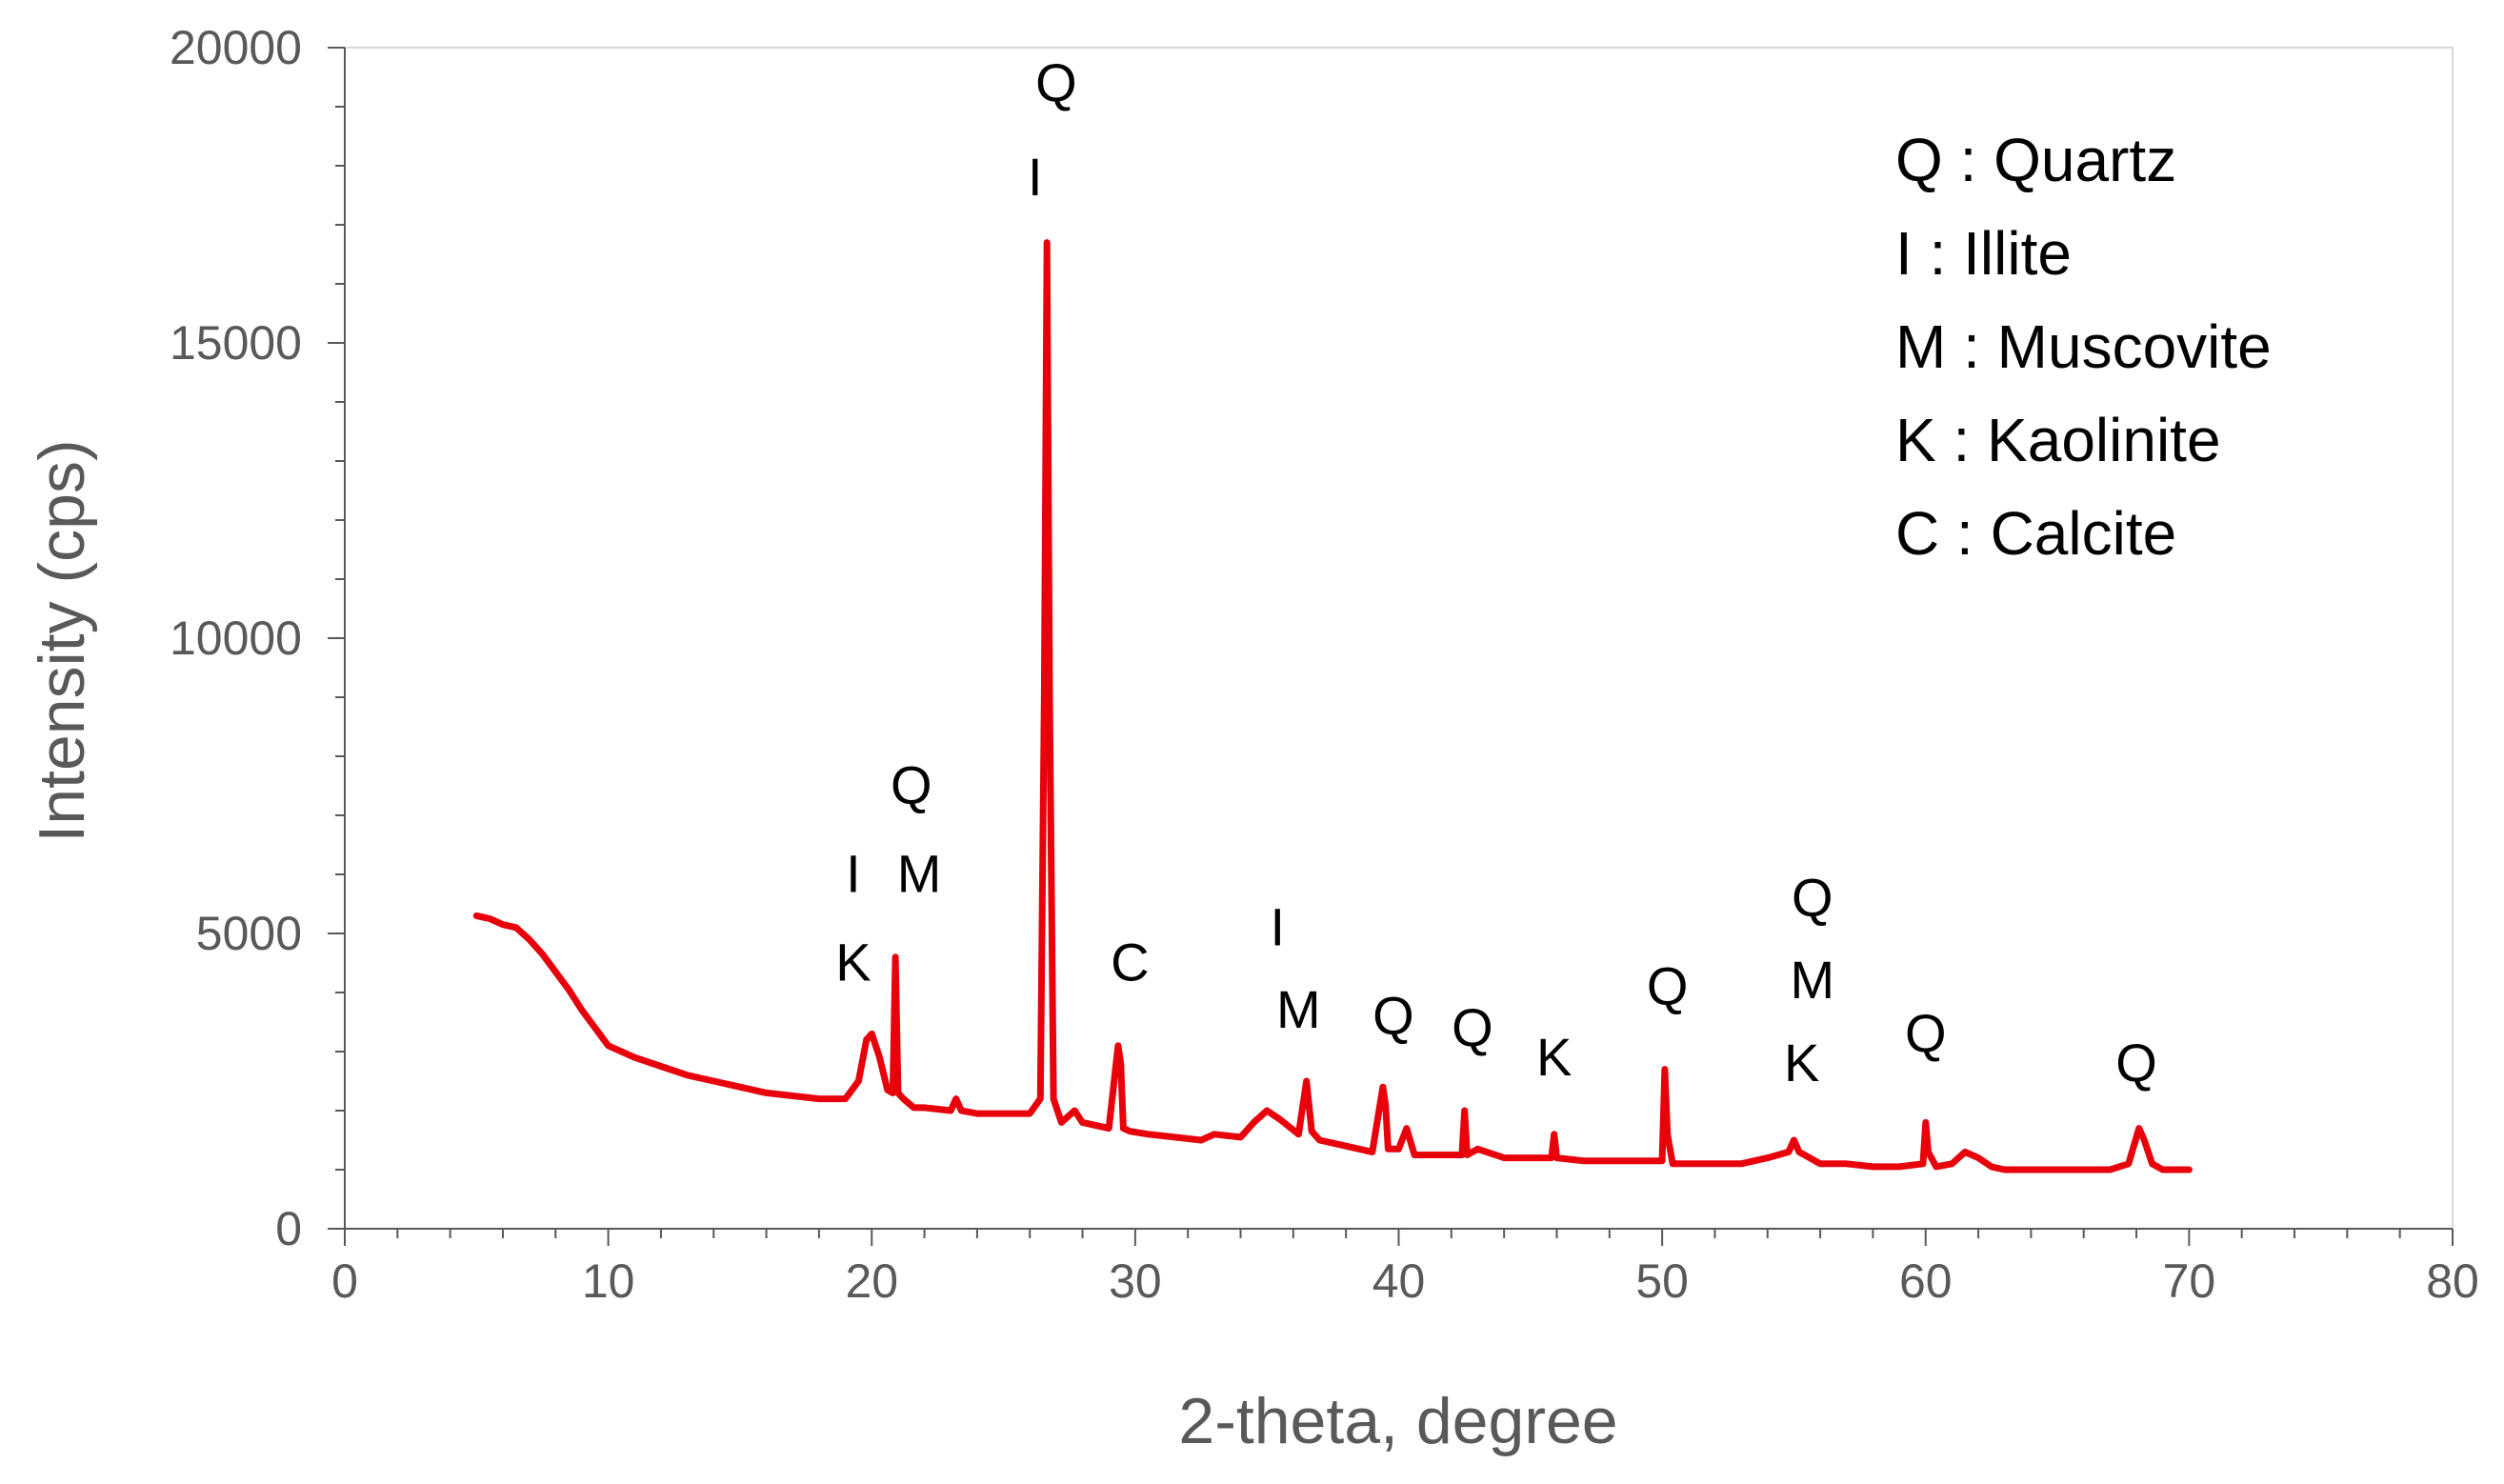 The height and width of the screenshot is (1484, 2504). I want to click on x-tick-label: 70, so click(2189, 1281).